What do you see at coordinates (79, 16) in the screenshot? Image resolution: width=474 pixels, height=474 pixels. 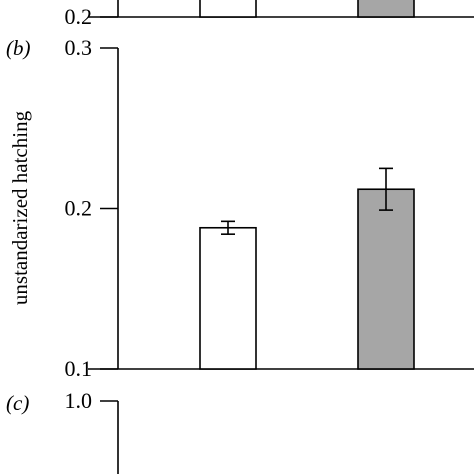 I see `panel-a-tick-label: 0.2` at bounding box center [79, 16].